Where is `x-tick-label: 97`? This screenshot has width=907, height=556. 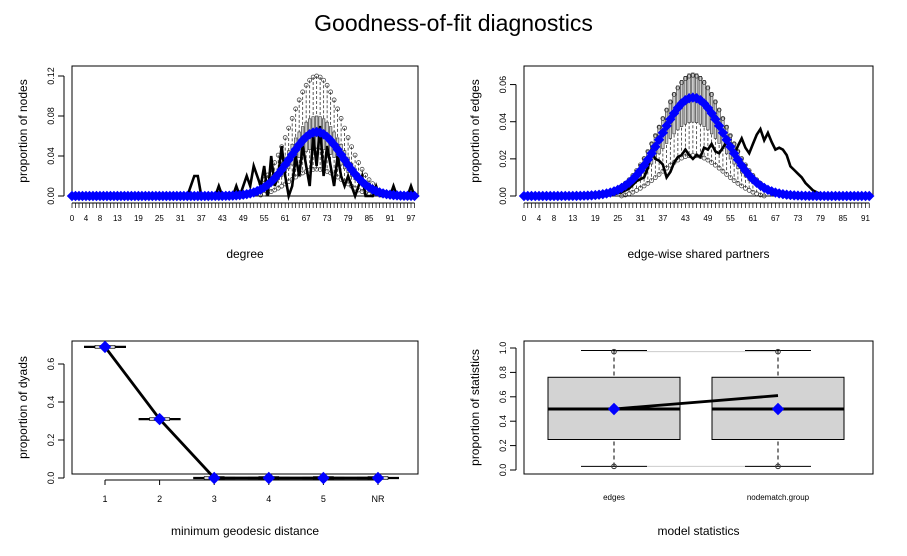 x-tick-label: 97 is located at coordinates (411, 218).